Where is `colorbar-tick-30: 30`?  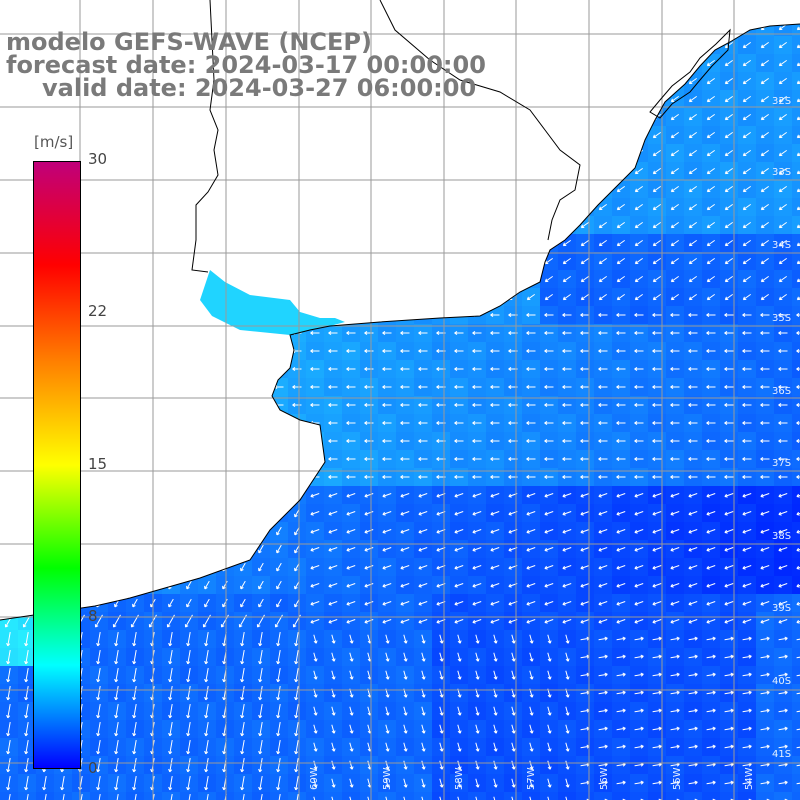
colorbar-tick-30: 30 is located at coordinates (98, 159).